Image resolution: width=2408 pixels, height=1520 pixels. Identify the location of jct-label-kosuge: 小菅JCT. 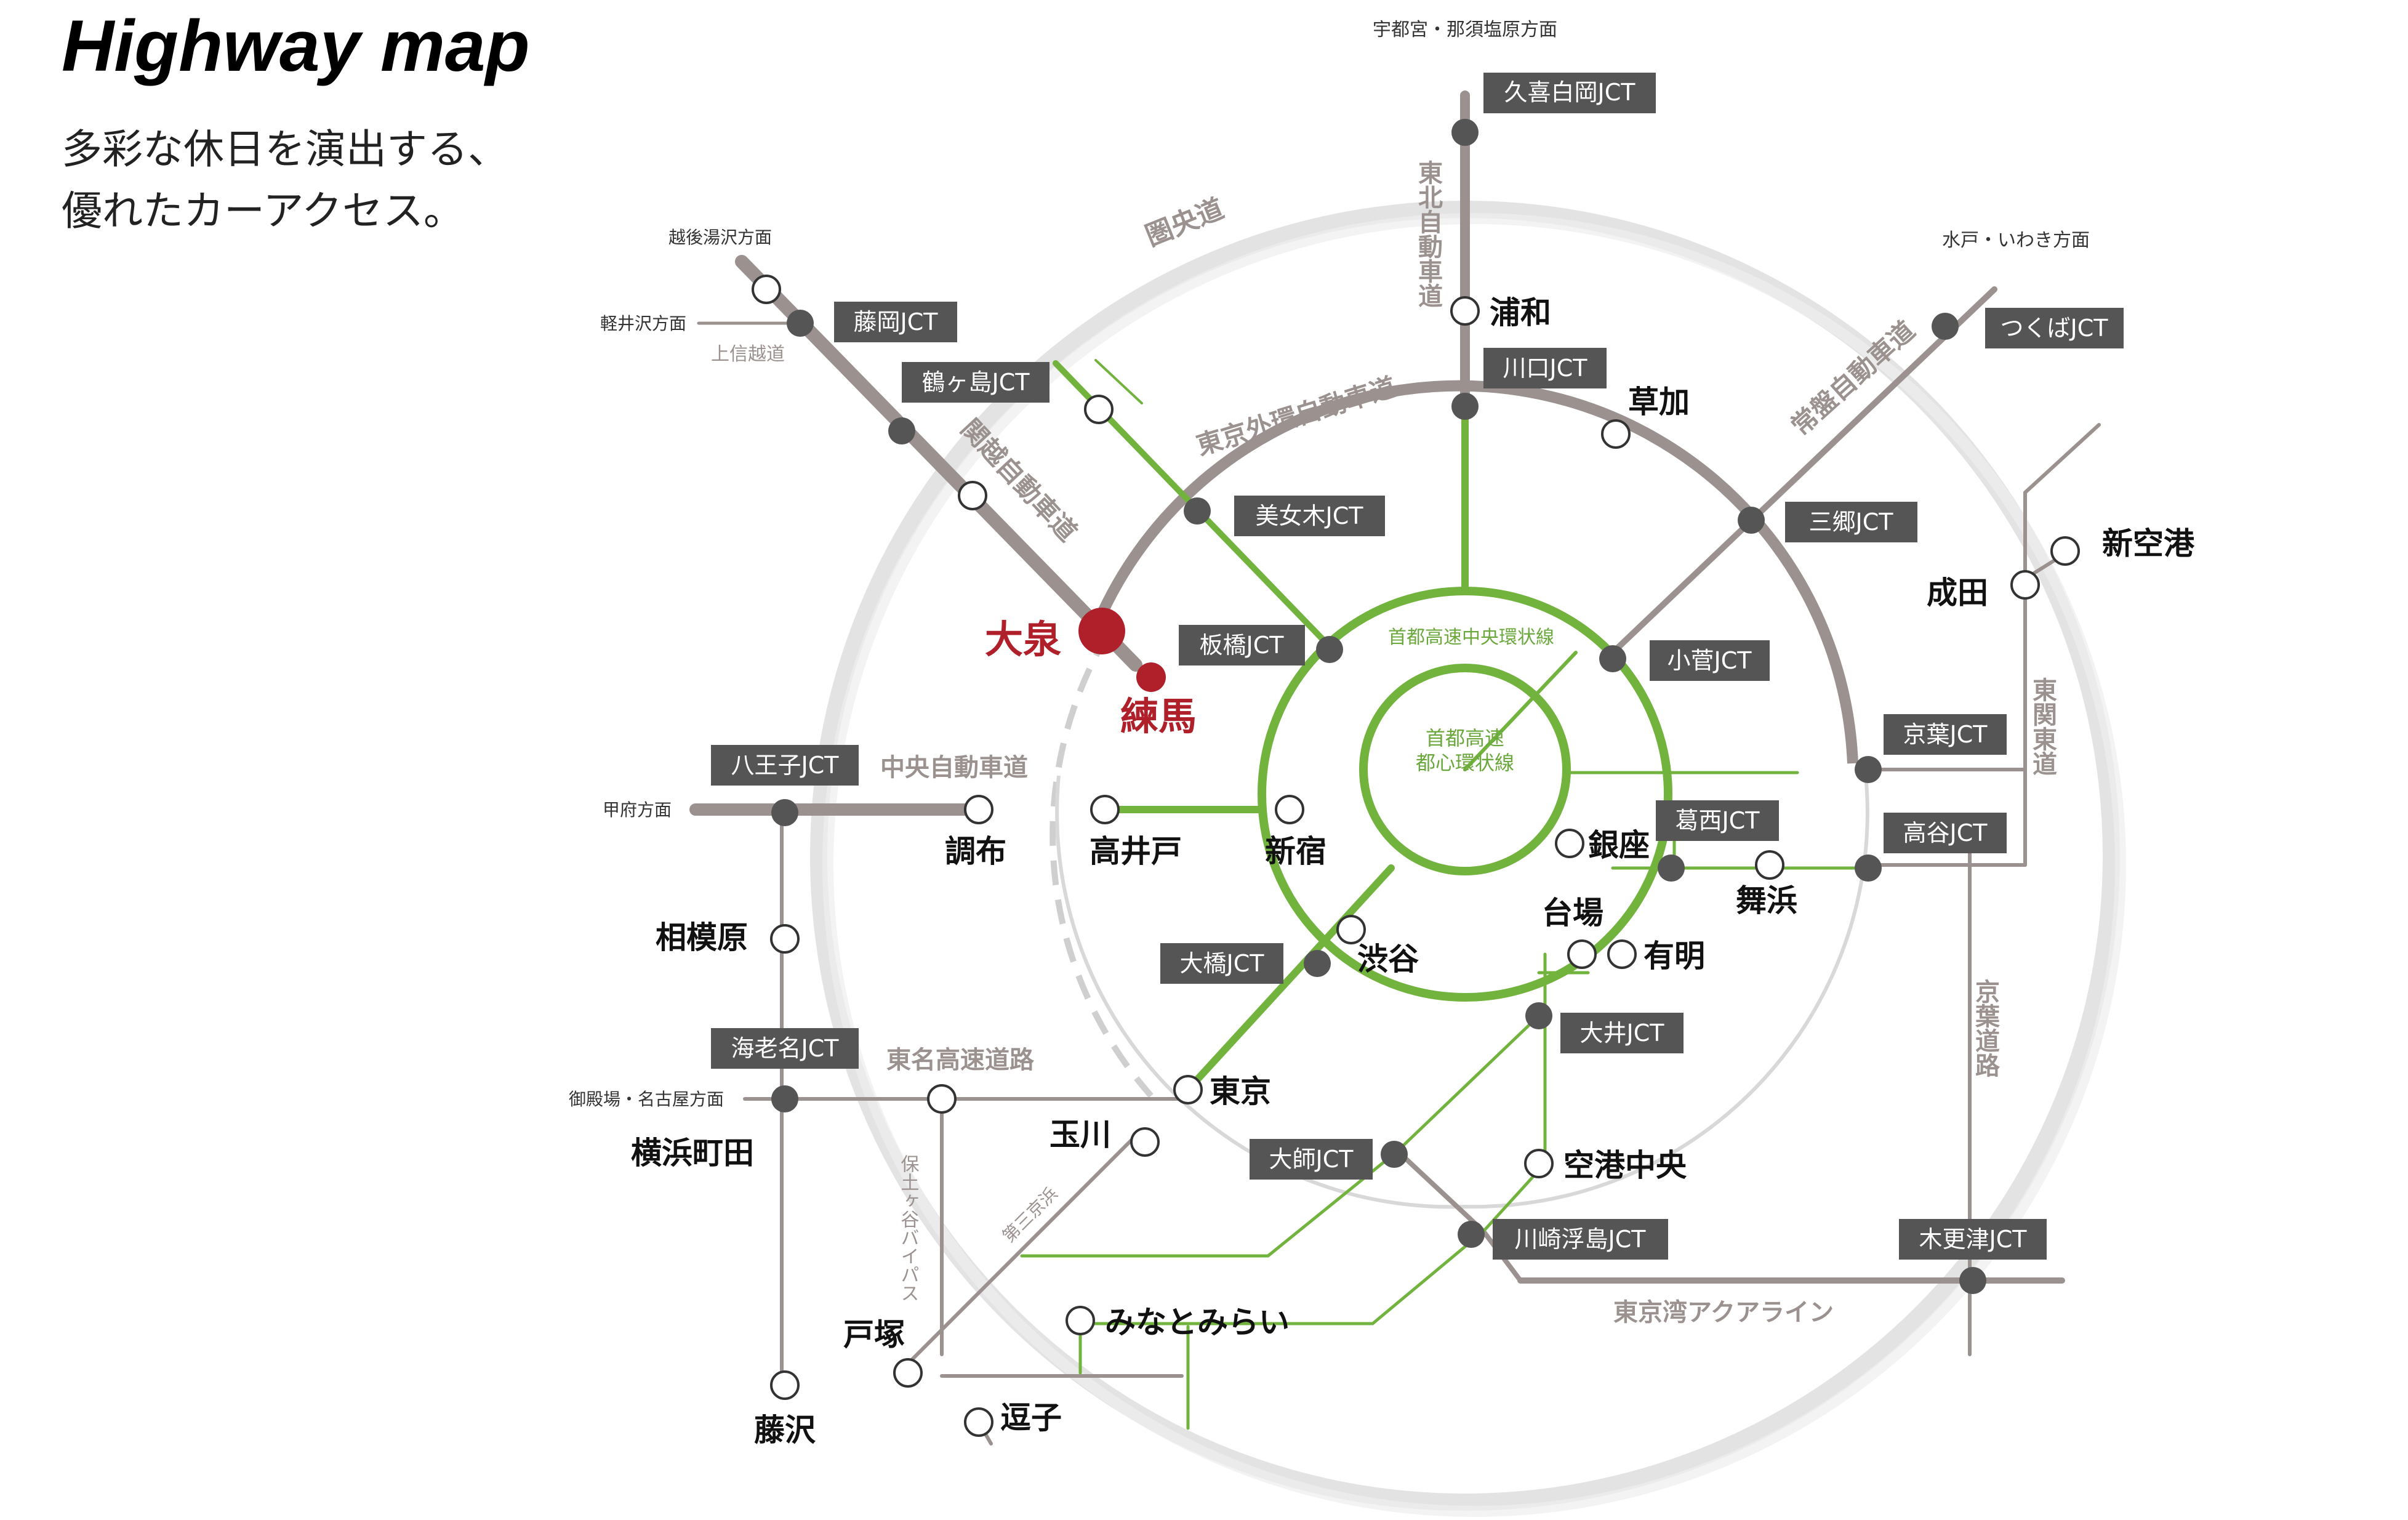
(1710, 660).